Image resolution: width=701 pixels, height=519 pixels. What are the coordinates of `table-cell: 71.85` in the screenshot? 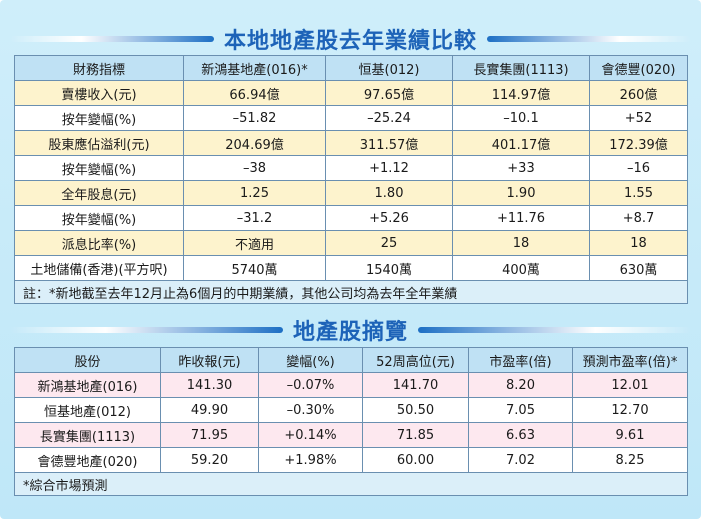 It's located at (415, 435).